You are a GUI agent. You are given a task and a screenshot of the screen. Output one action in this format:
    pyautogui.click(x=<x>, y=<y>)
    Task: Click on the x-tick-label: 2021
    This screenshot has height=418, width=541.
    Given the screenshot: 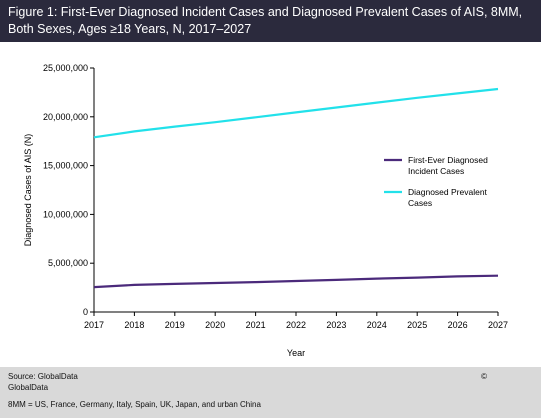 What is the action you would take?
    pyautogui.click(x=256, y=325)
    